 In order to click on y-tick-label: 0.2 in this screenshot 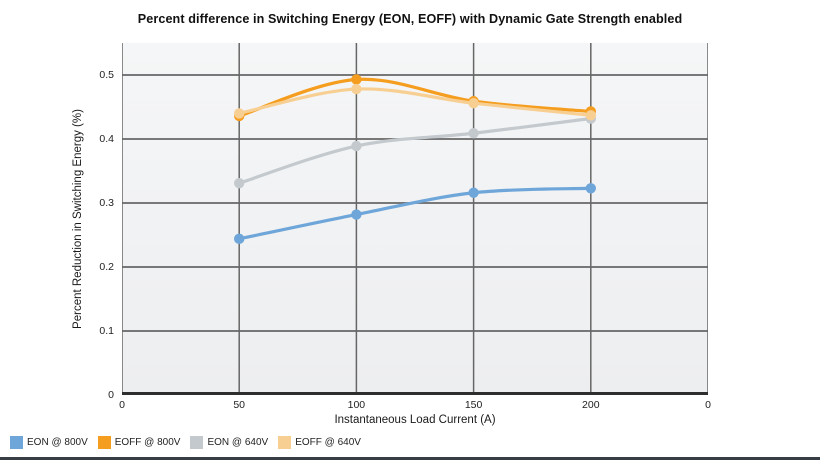, I will do `click(106, 267)`.